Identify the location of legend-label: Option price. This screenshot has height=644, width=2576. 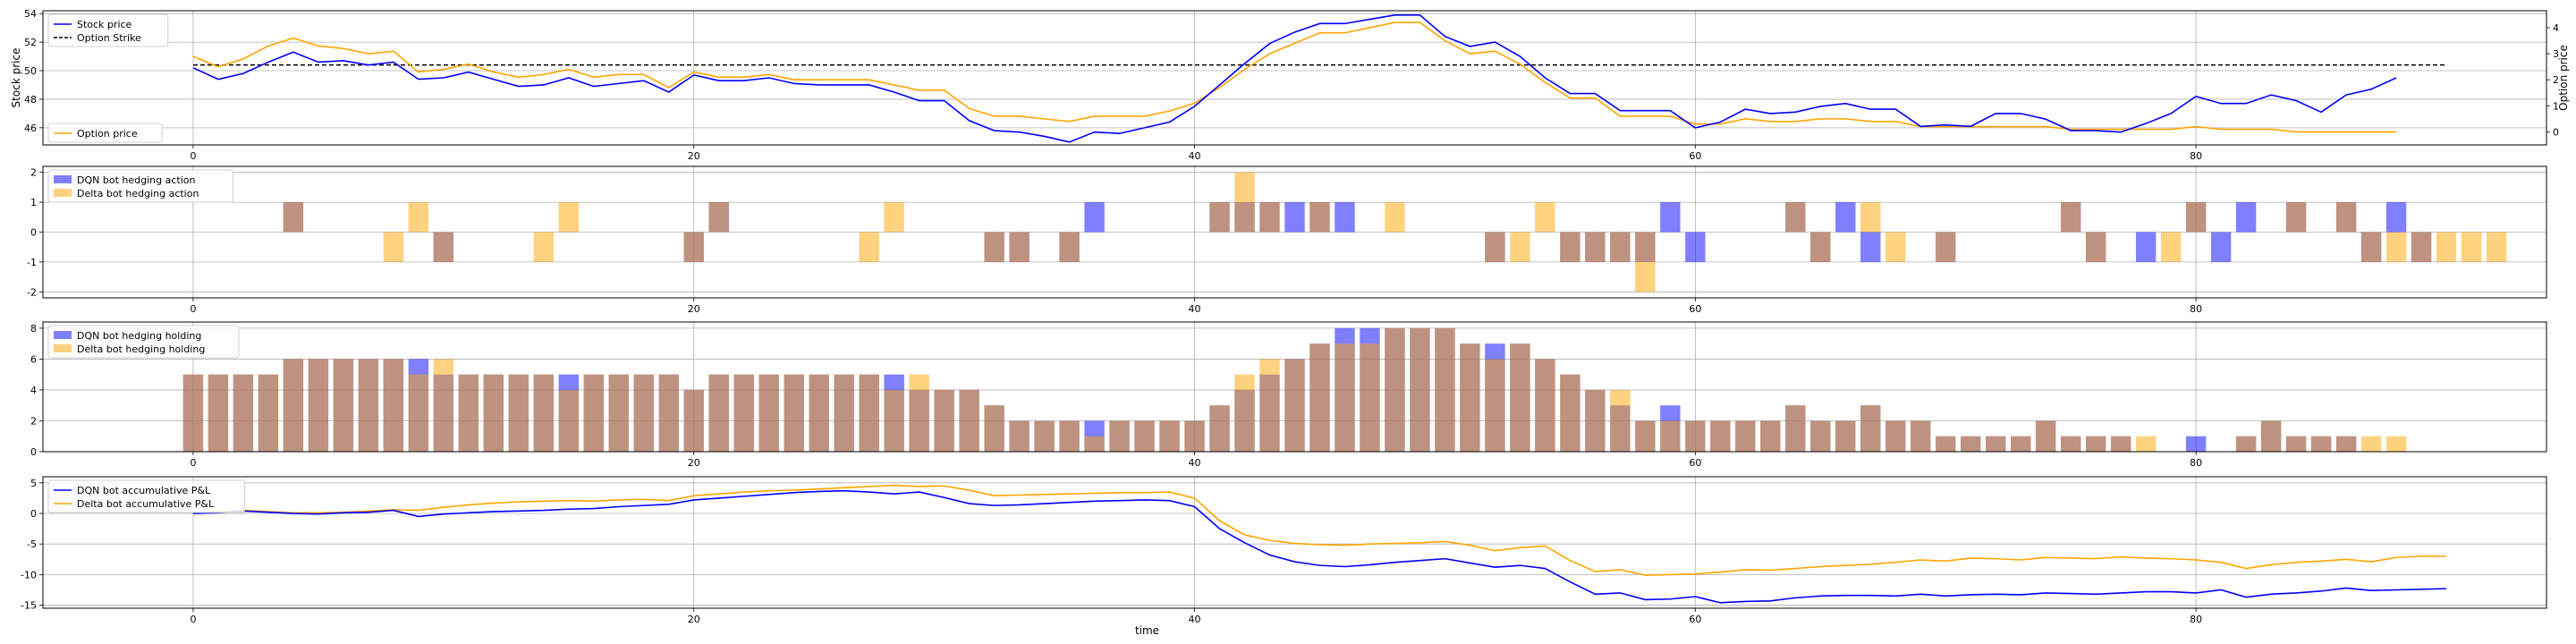
(107, 134).